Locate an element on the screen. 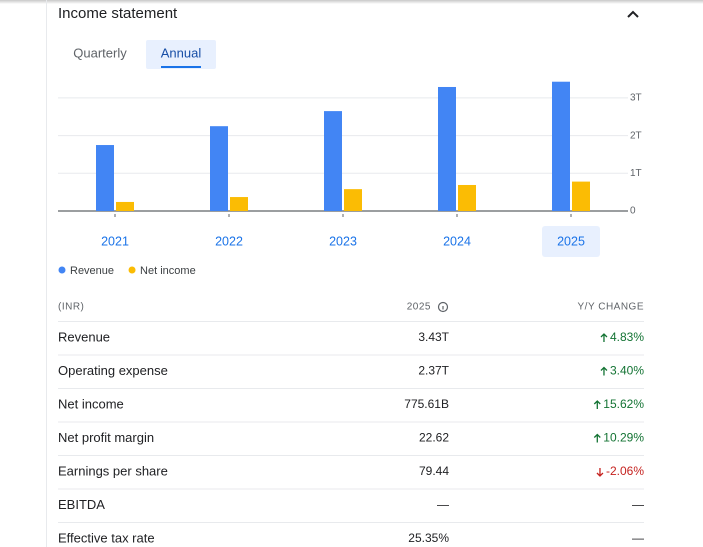  yoy-change: 15.62% is located at coordinates (623, 404).